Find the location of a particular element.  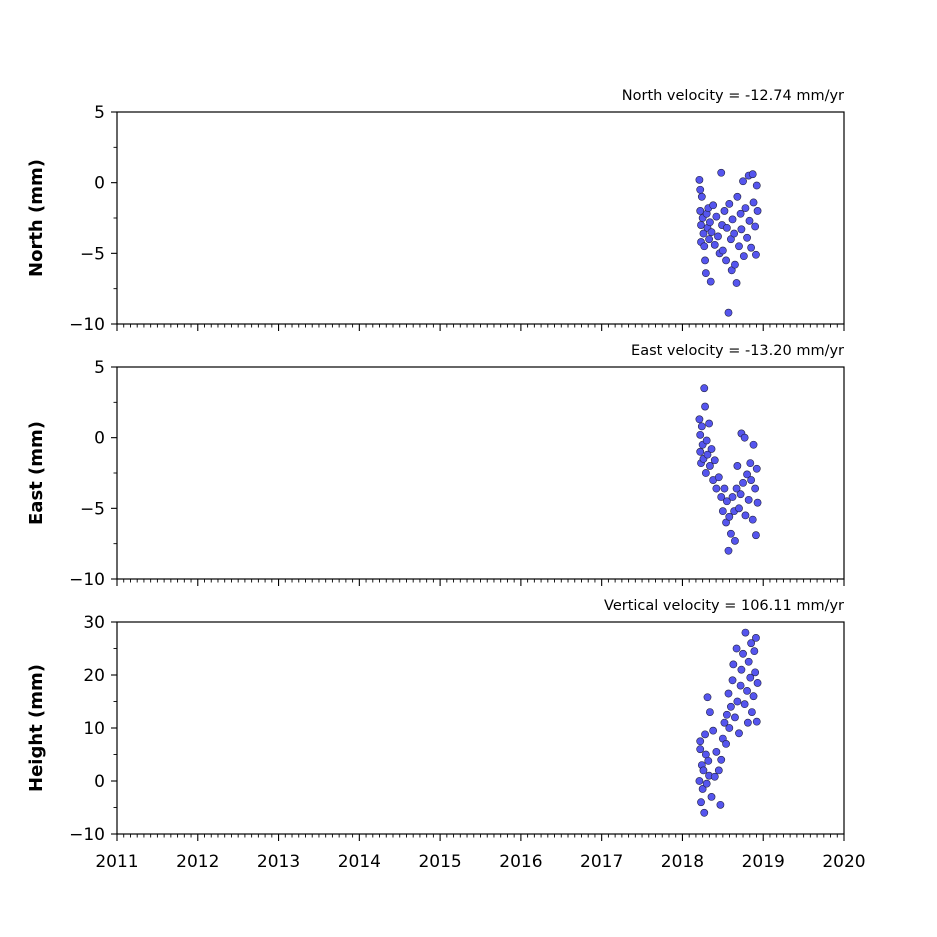

height-ylabel: Height (mm) is located at coordinates (36, 728).